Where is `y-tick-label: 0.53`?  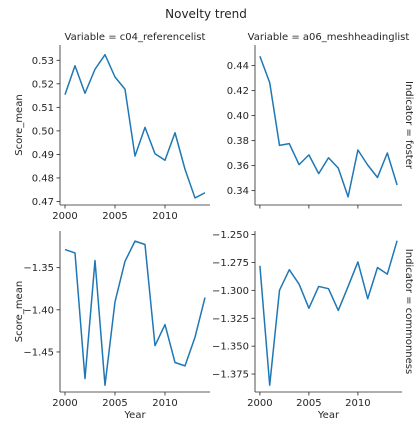
y-tick-label: 0.53 is located at coordinates (43, 61).